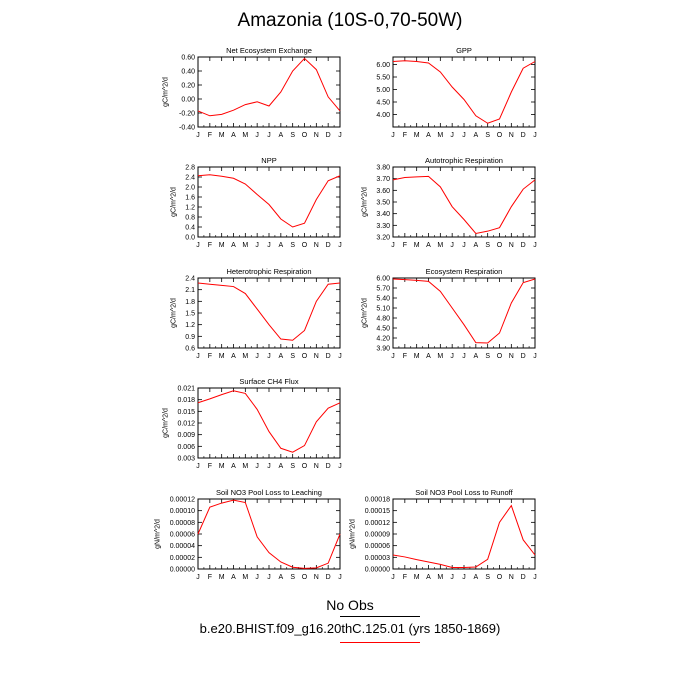  What do you see at coordinates (380, 616) in the screenshot?
I see `legend-obs-line` at bounding box center [380, 616].